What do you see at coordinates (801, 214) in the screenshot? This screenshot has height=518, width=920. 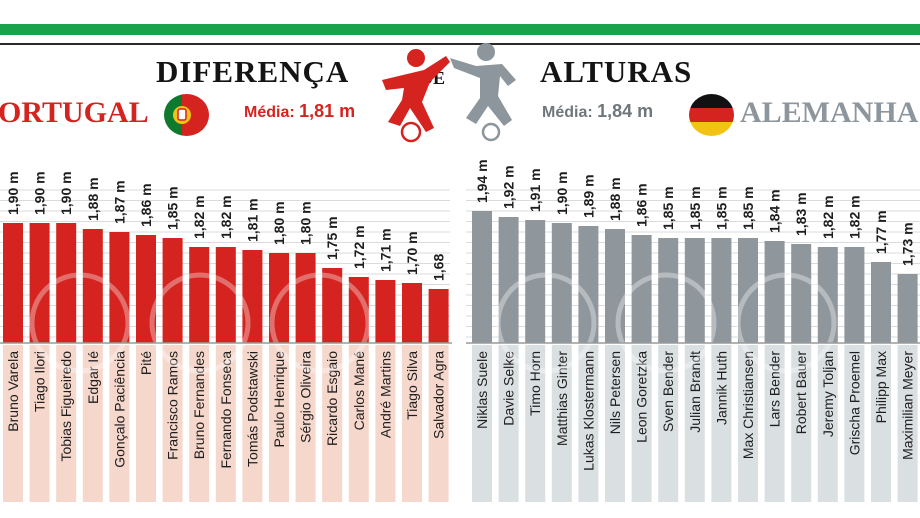 I see `germany-value-label: 1,83 m` at bounding box center [801, 214].